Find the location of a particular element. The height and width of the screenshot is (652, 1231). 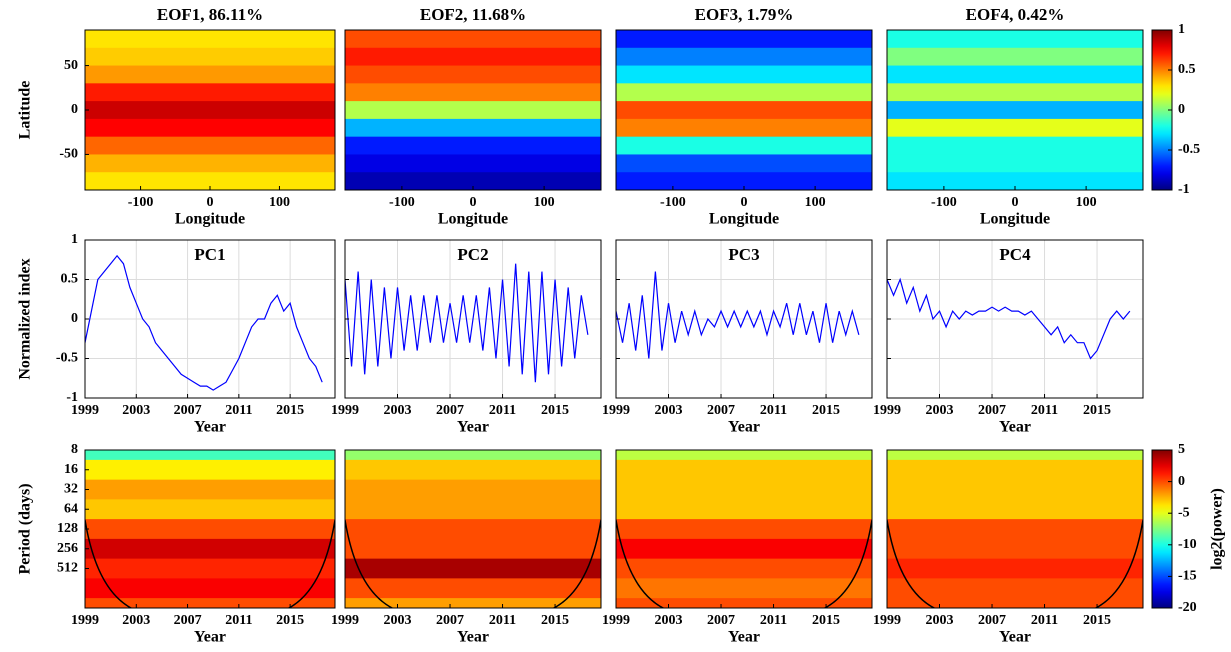

y-tick-label: 0 is located at coordinates (74, 318).